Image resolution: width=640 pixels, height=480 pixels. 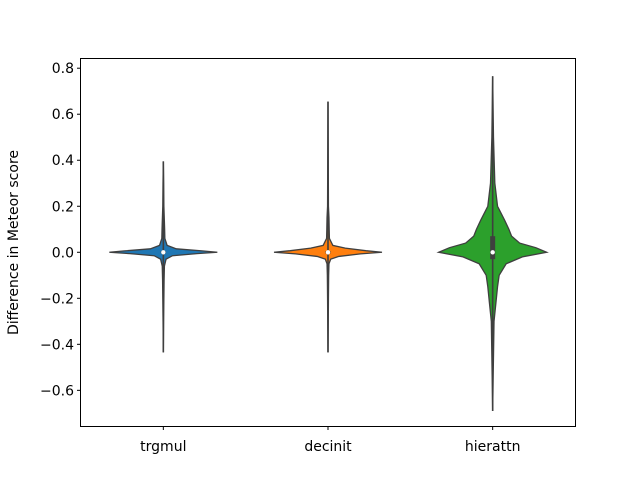 What do you see at coordinates (63, 253) in the screenshot?
I see `y-tick-label: 0.0` at bounding box center [63, 253].